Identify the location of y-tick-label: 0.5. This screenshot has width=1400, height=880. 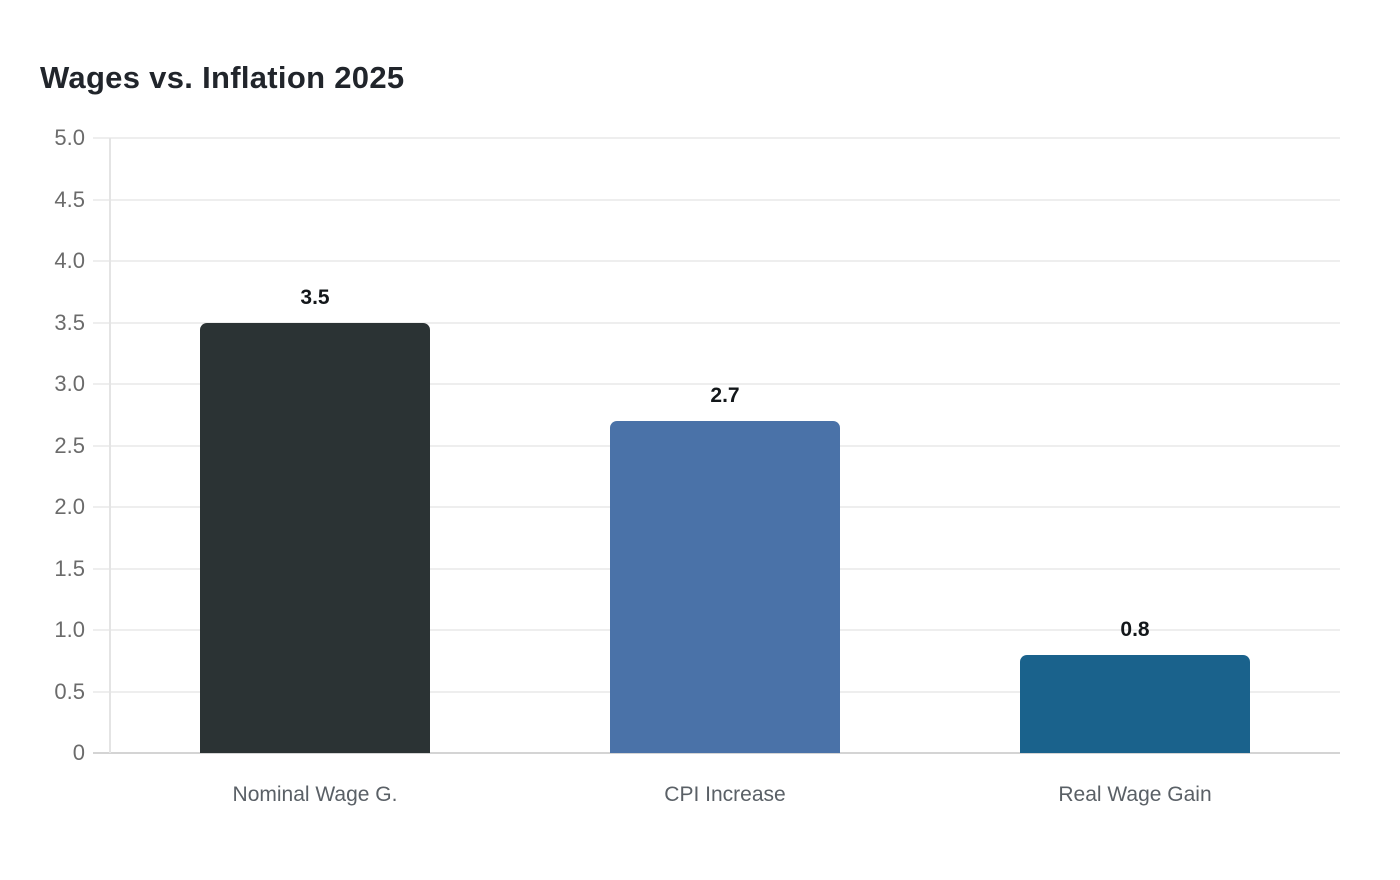
(69, 691).